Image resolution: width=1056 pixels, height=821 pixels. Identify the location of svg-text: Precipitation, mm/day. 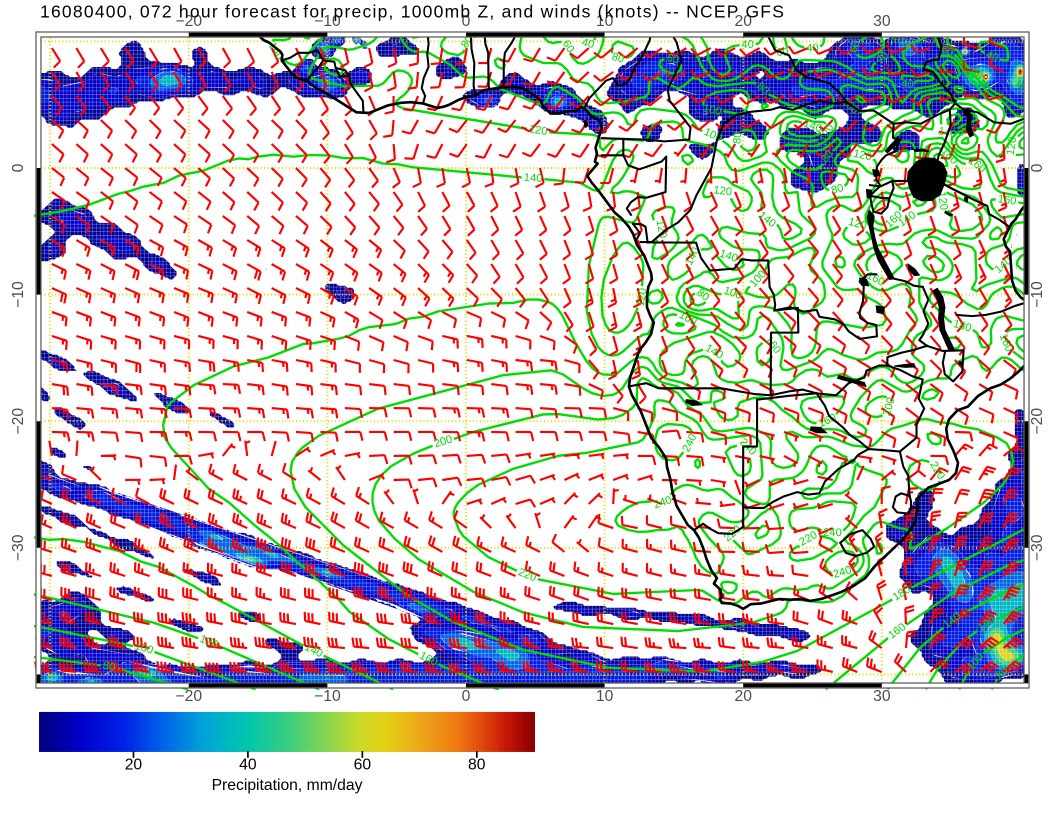
(287, 785).